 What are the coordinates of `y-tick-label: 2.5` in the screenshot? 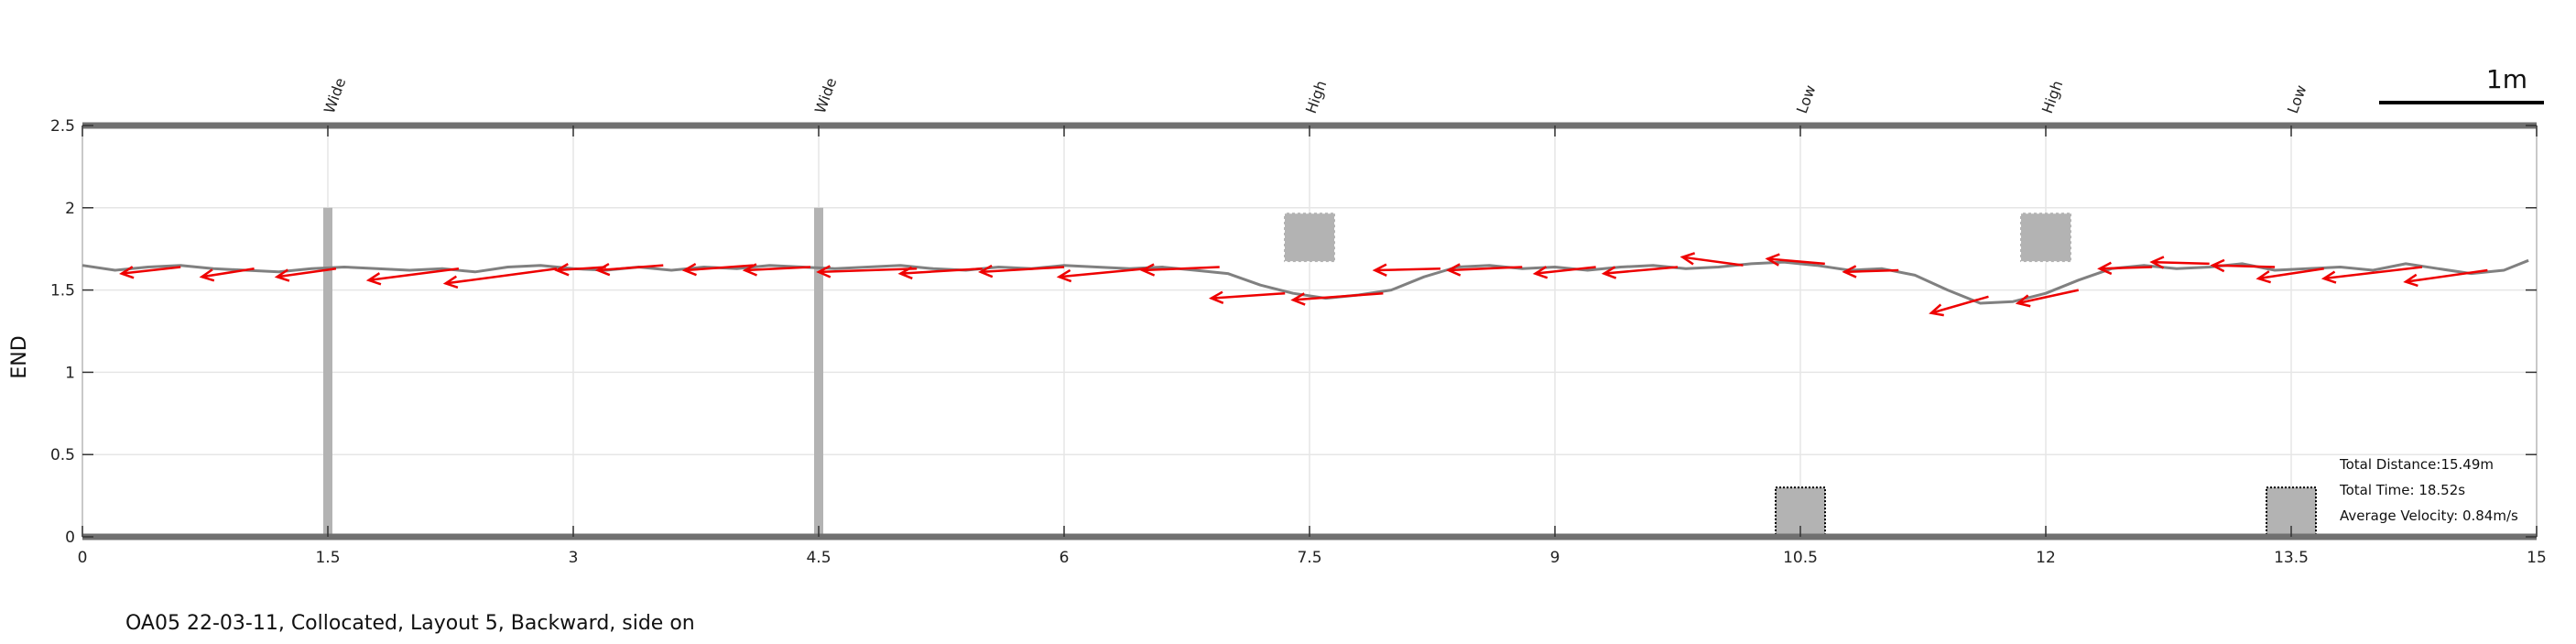 It's located at (62, 127).